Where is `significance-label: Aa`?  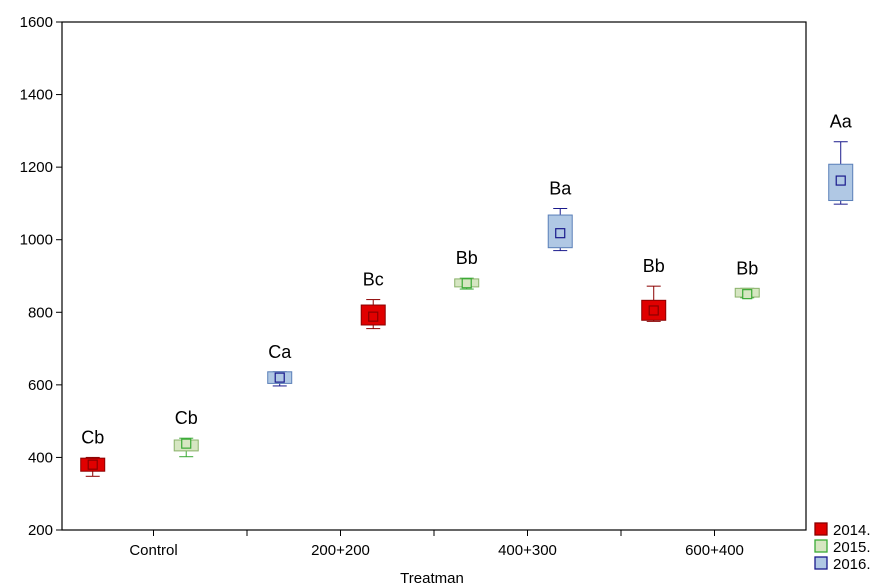
significance-label: Aa is located at coordinates (841, 122).